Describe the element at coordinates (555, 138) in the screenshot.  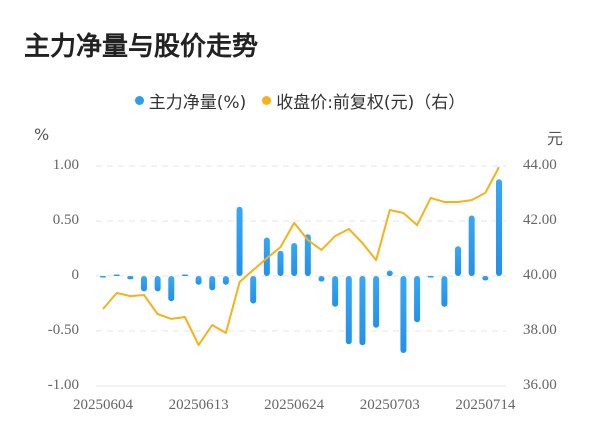
I see `right-axis-unit: 元` at that location.